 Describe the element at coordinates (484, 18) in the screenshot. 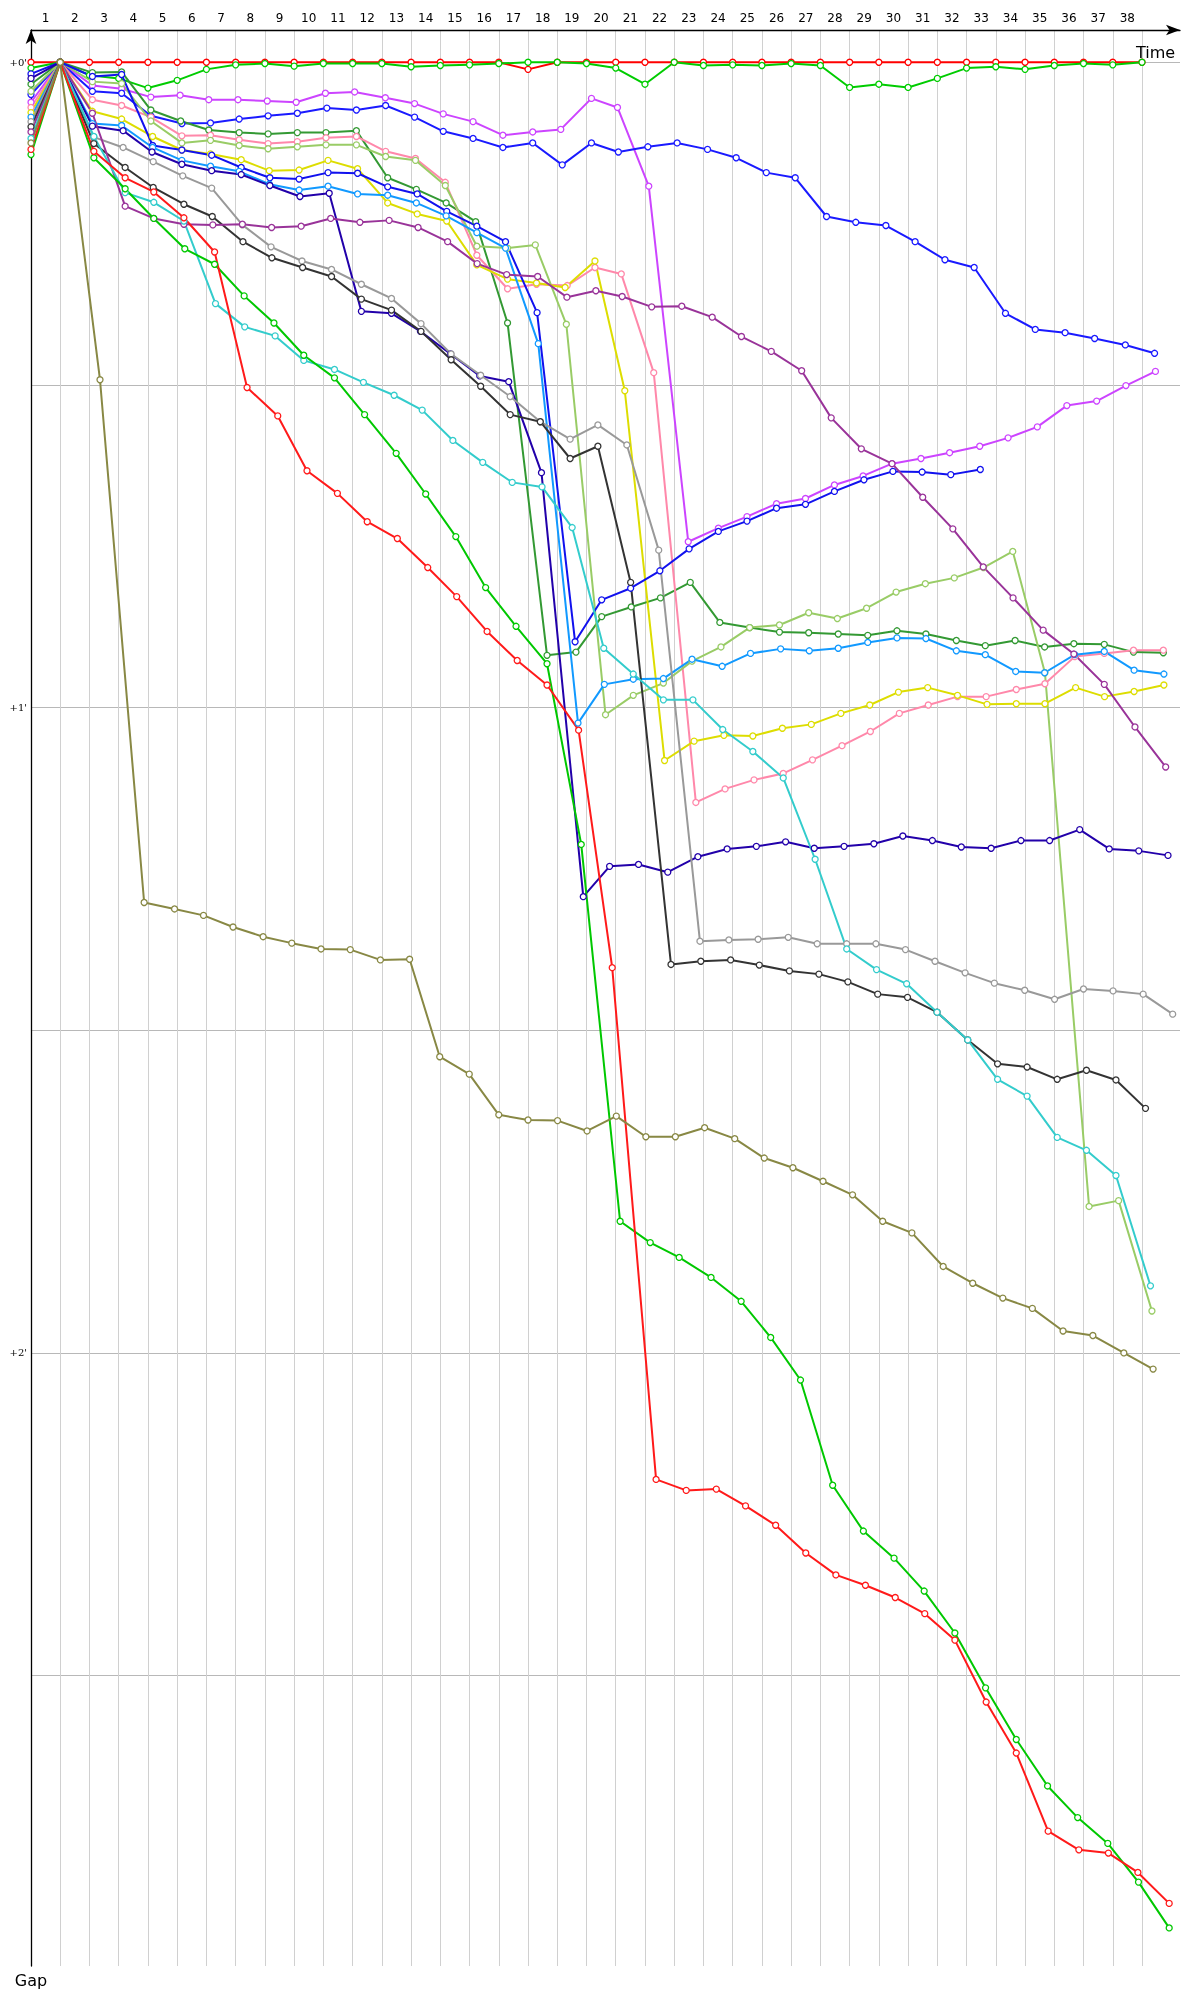

I see `x-tick-label: 16` at that location.